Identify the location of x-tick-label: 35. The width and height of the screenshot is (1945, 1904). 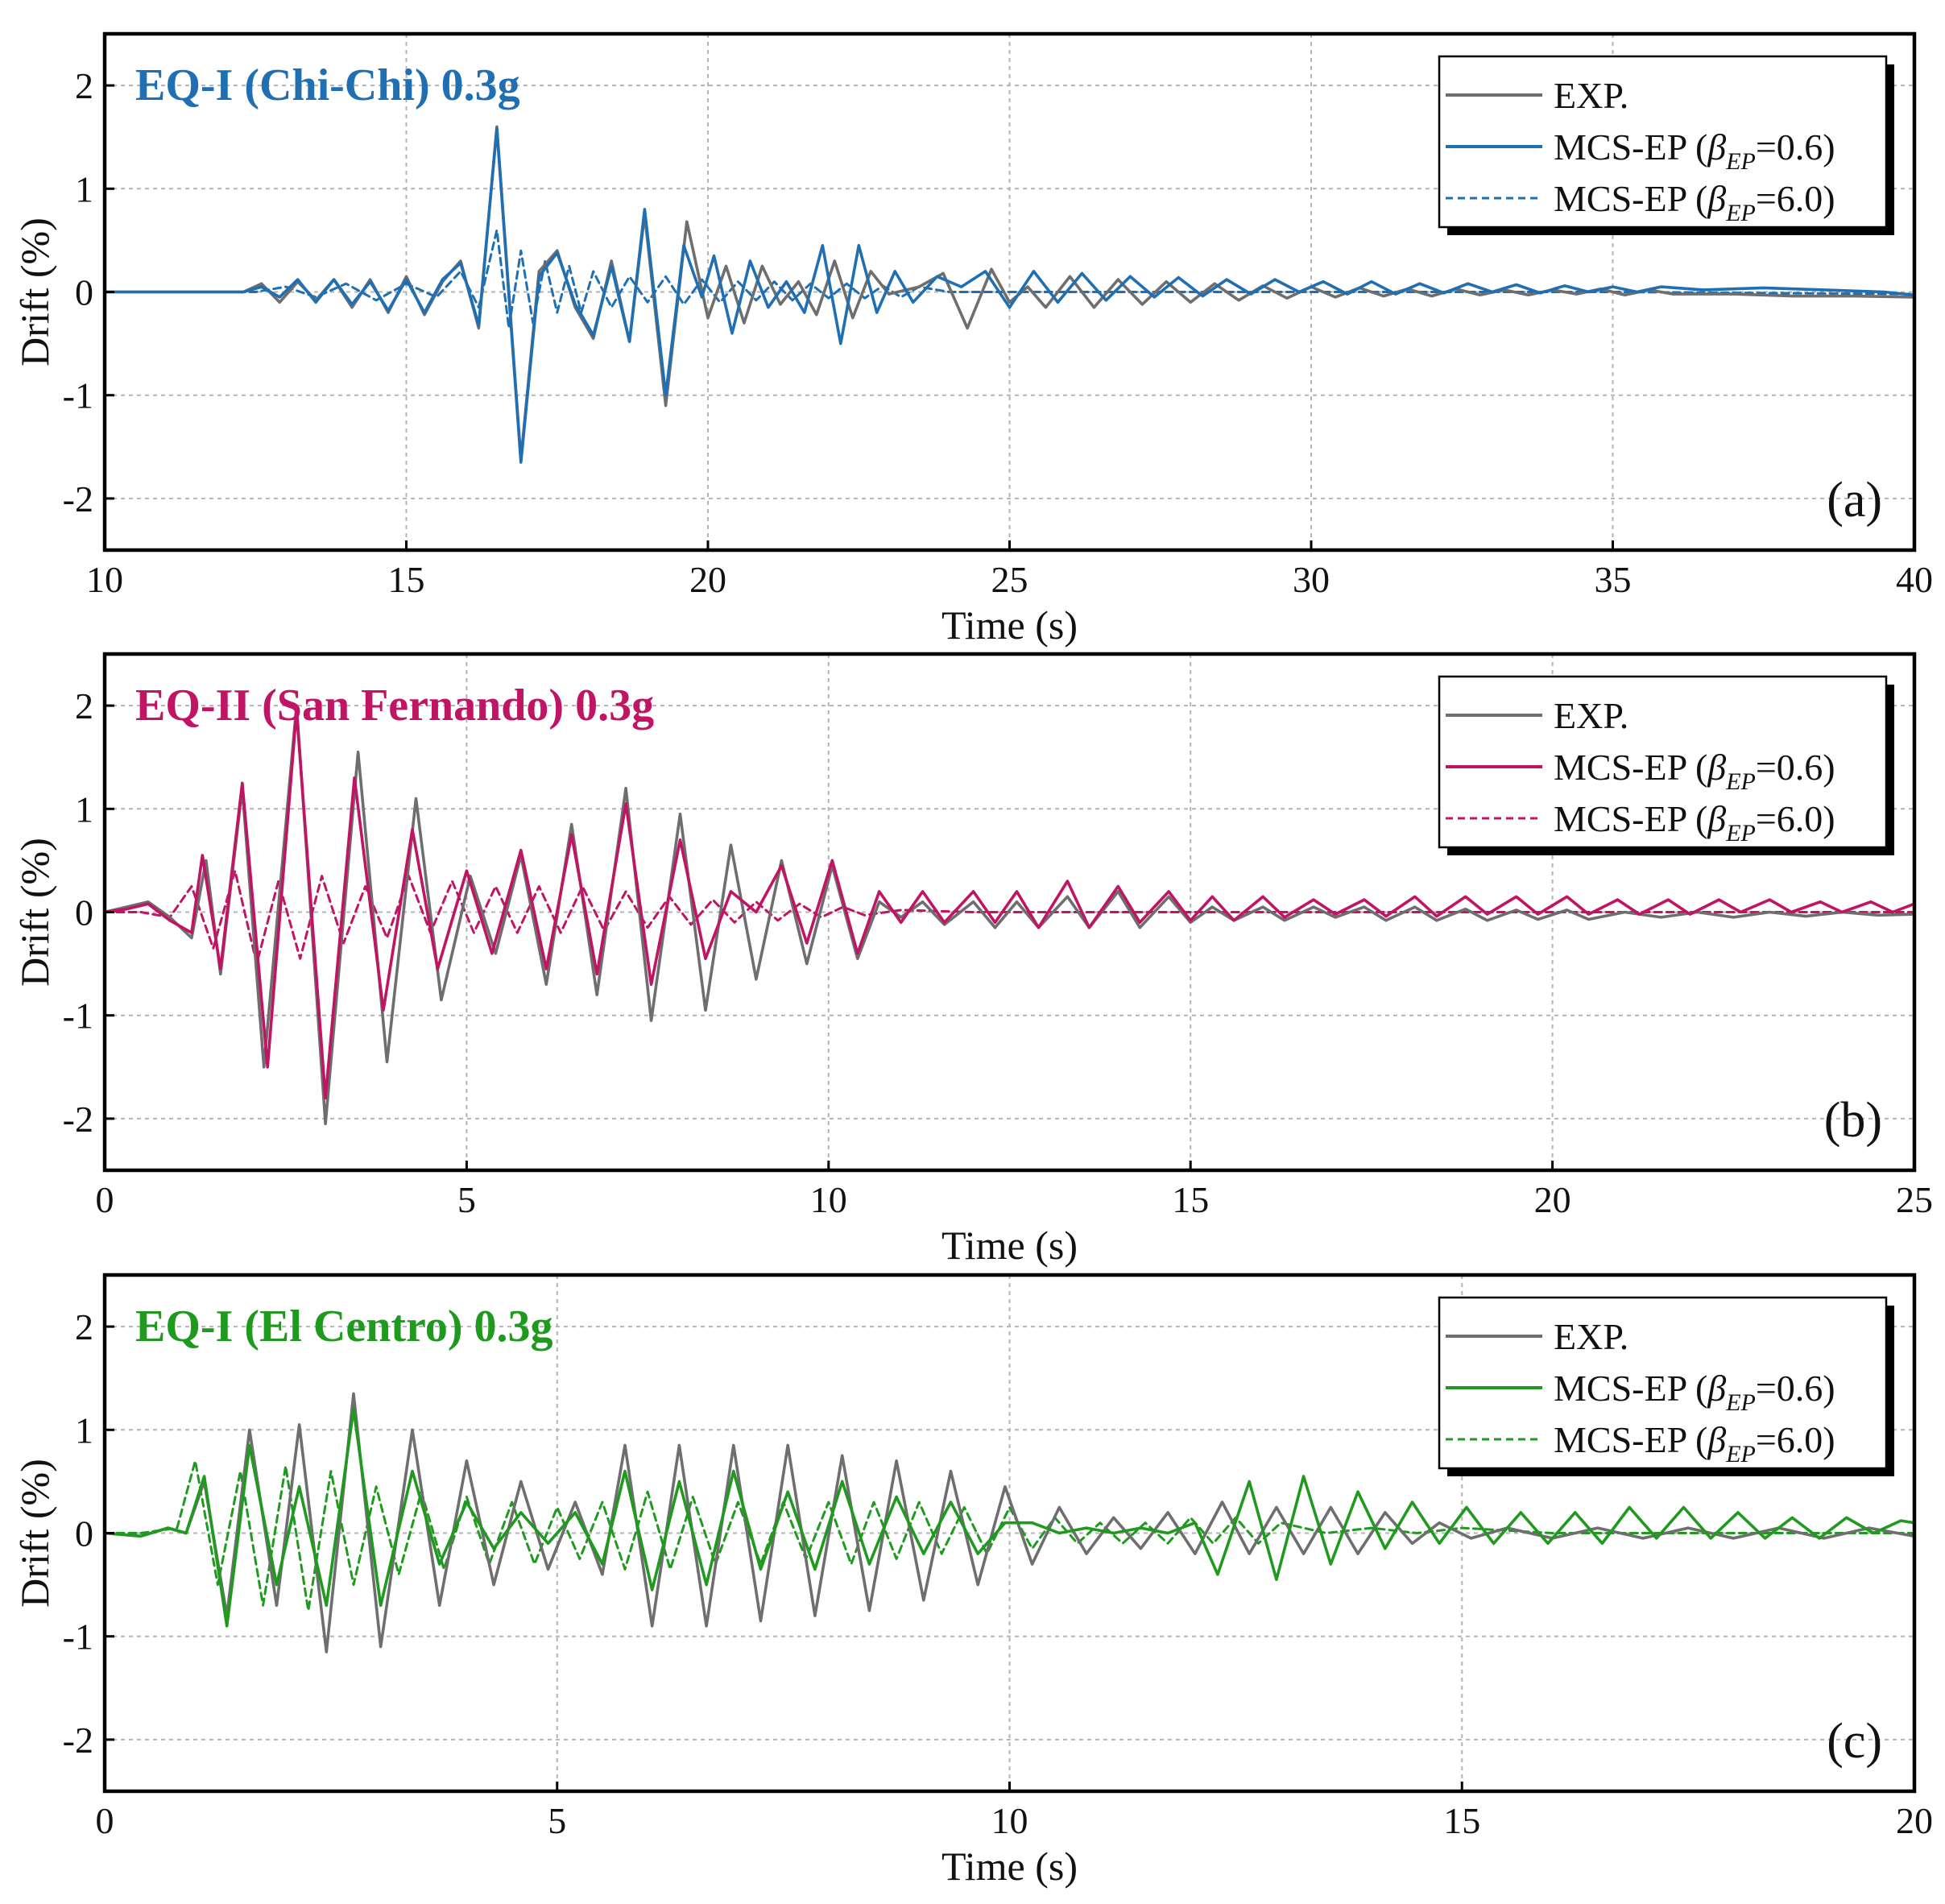
(1613, 579).